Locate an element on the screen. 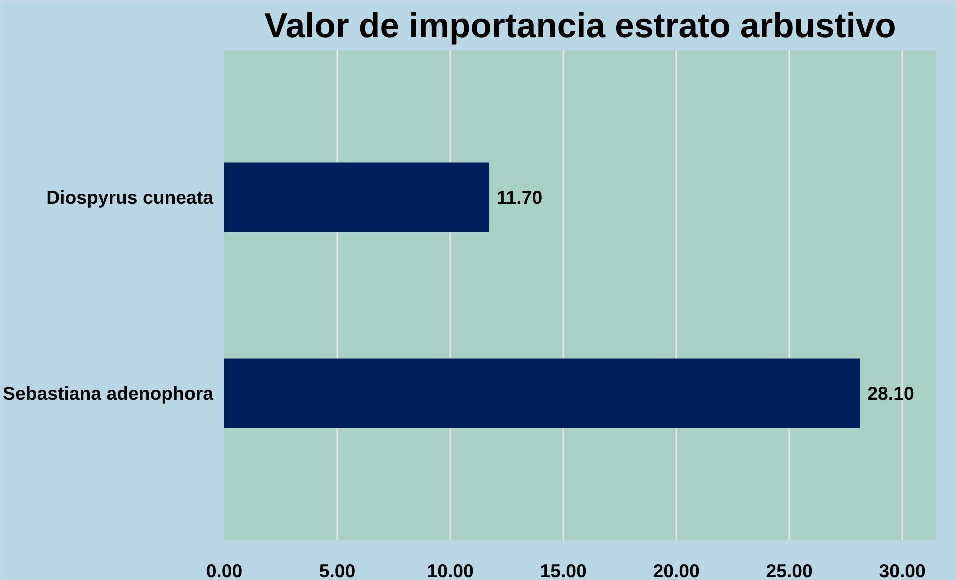  x-tick-label: 25.00 is located at coordinates (789, 570).